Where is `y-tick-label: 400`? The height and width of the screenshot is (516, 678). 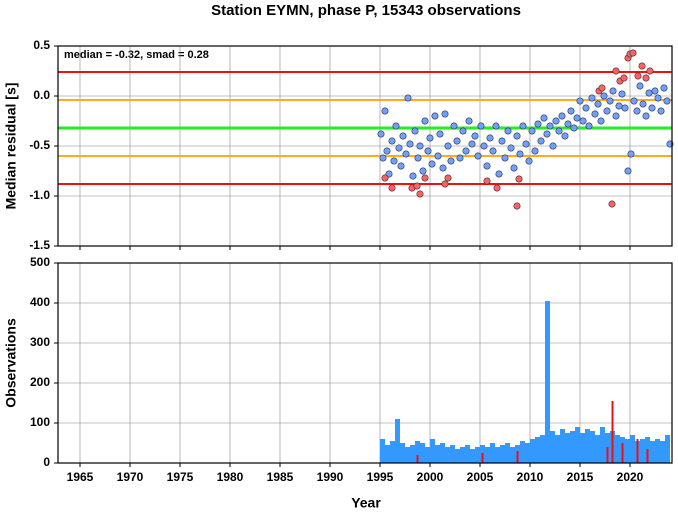
y-tick-label: 400 is located at coordinates (40, 302).